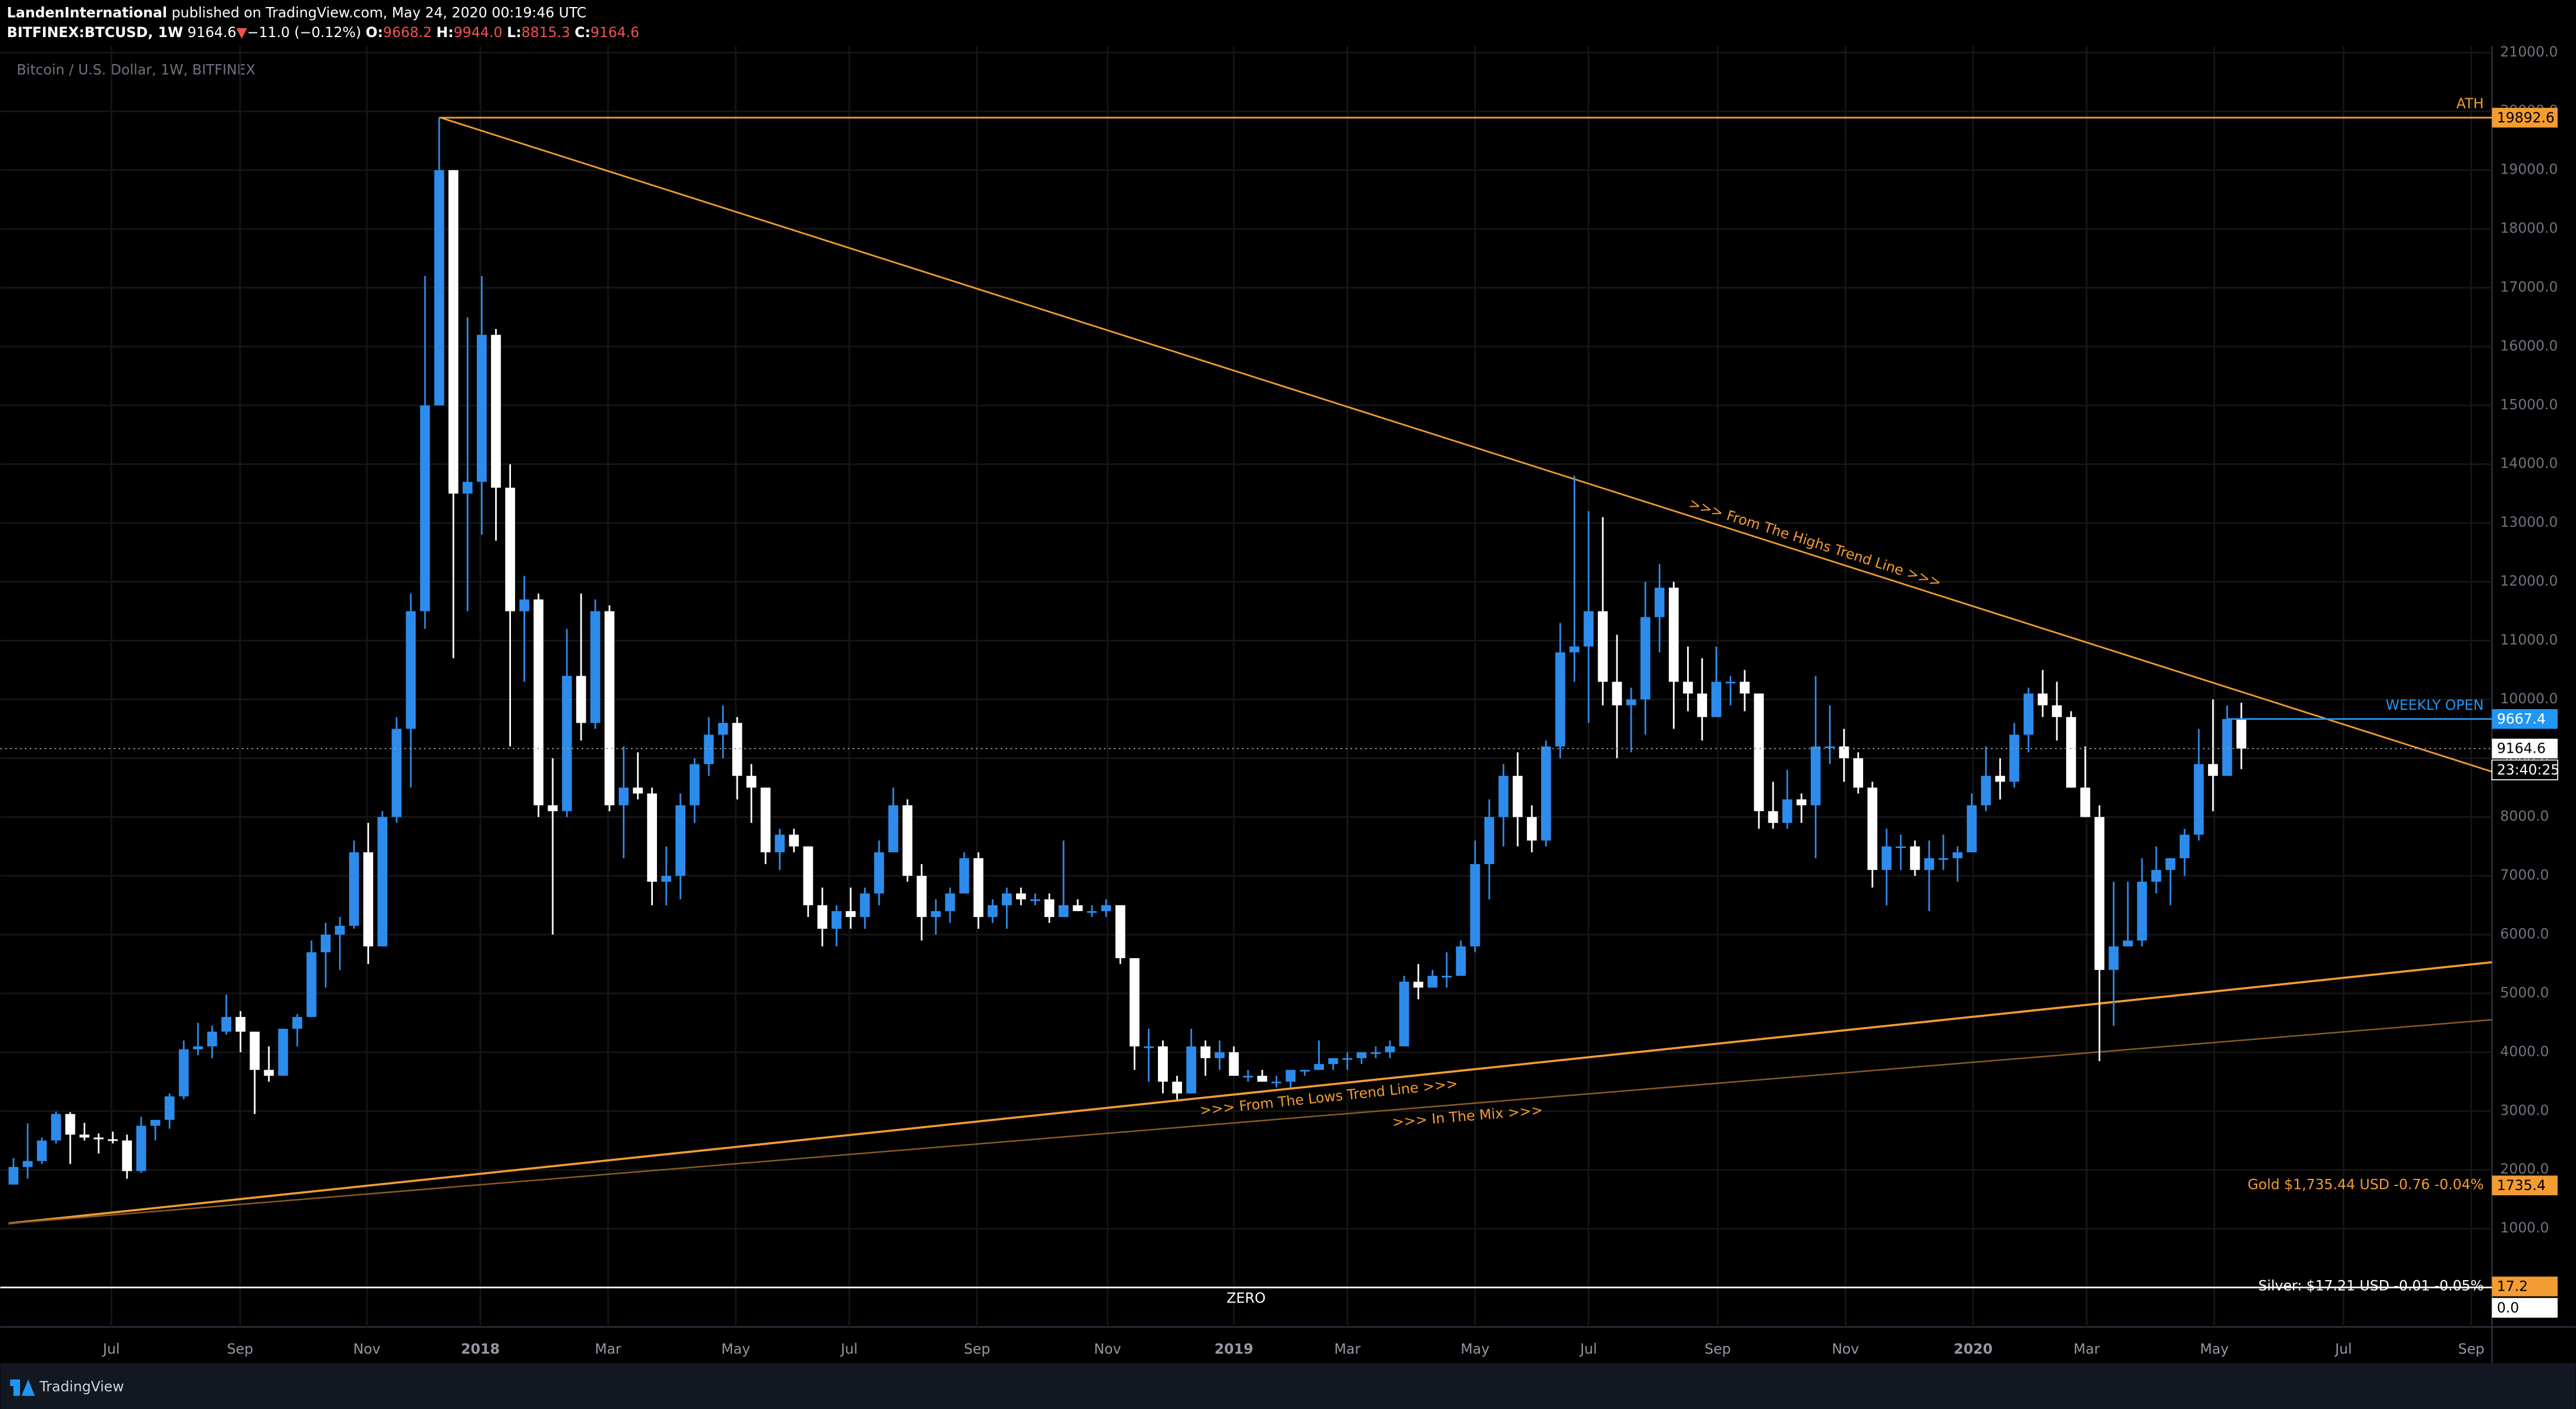  Describe the element at coordinates (1588, 1349) in the screenshot. I see `x-tick-label: Jul` at that location.